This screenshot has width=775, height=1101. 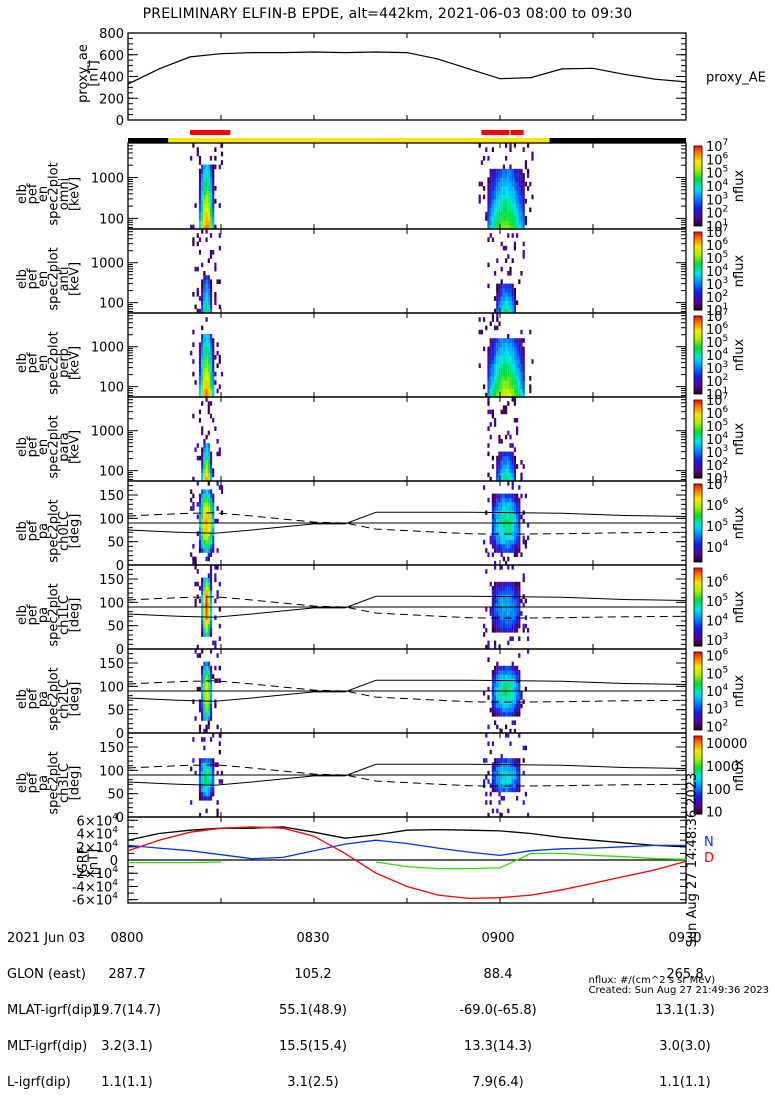 What do you see at coordinates (739, 523) in the screenshot?
I see `pa-ch0LC-colorbar-title-text: nflux` at bounding box center [739, 523].